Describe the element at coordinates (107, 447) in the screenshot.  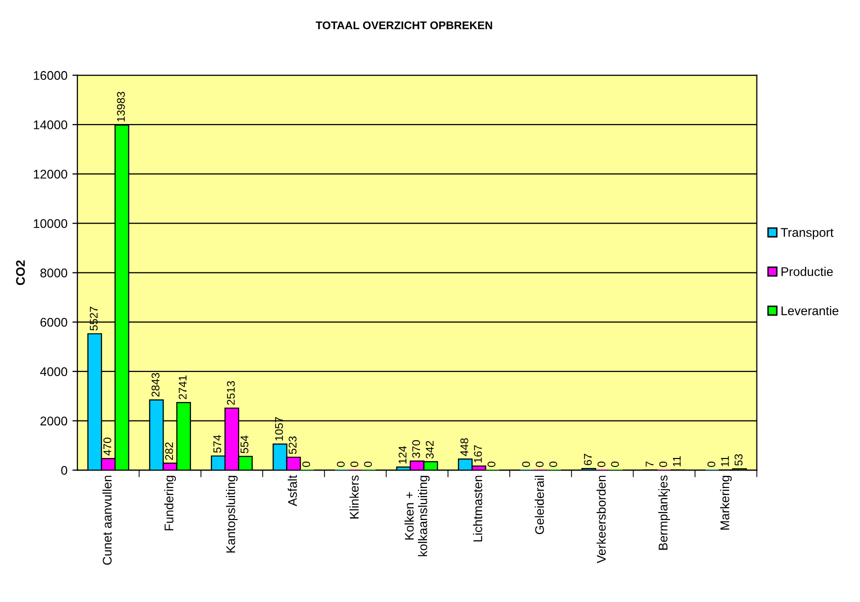
I see `data-label: 470` at that location.